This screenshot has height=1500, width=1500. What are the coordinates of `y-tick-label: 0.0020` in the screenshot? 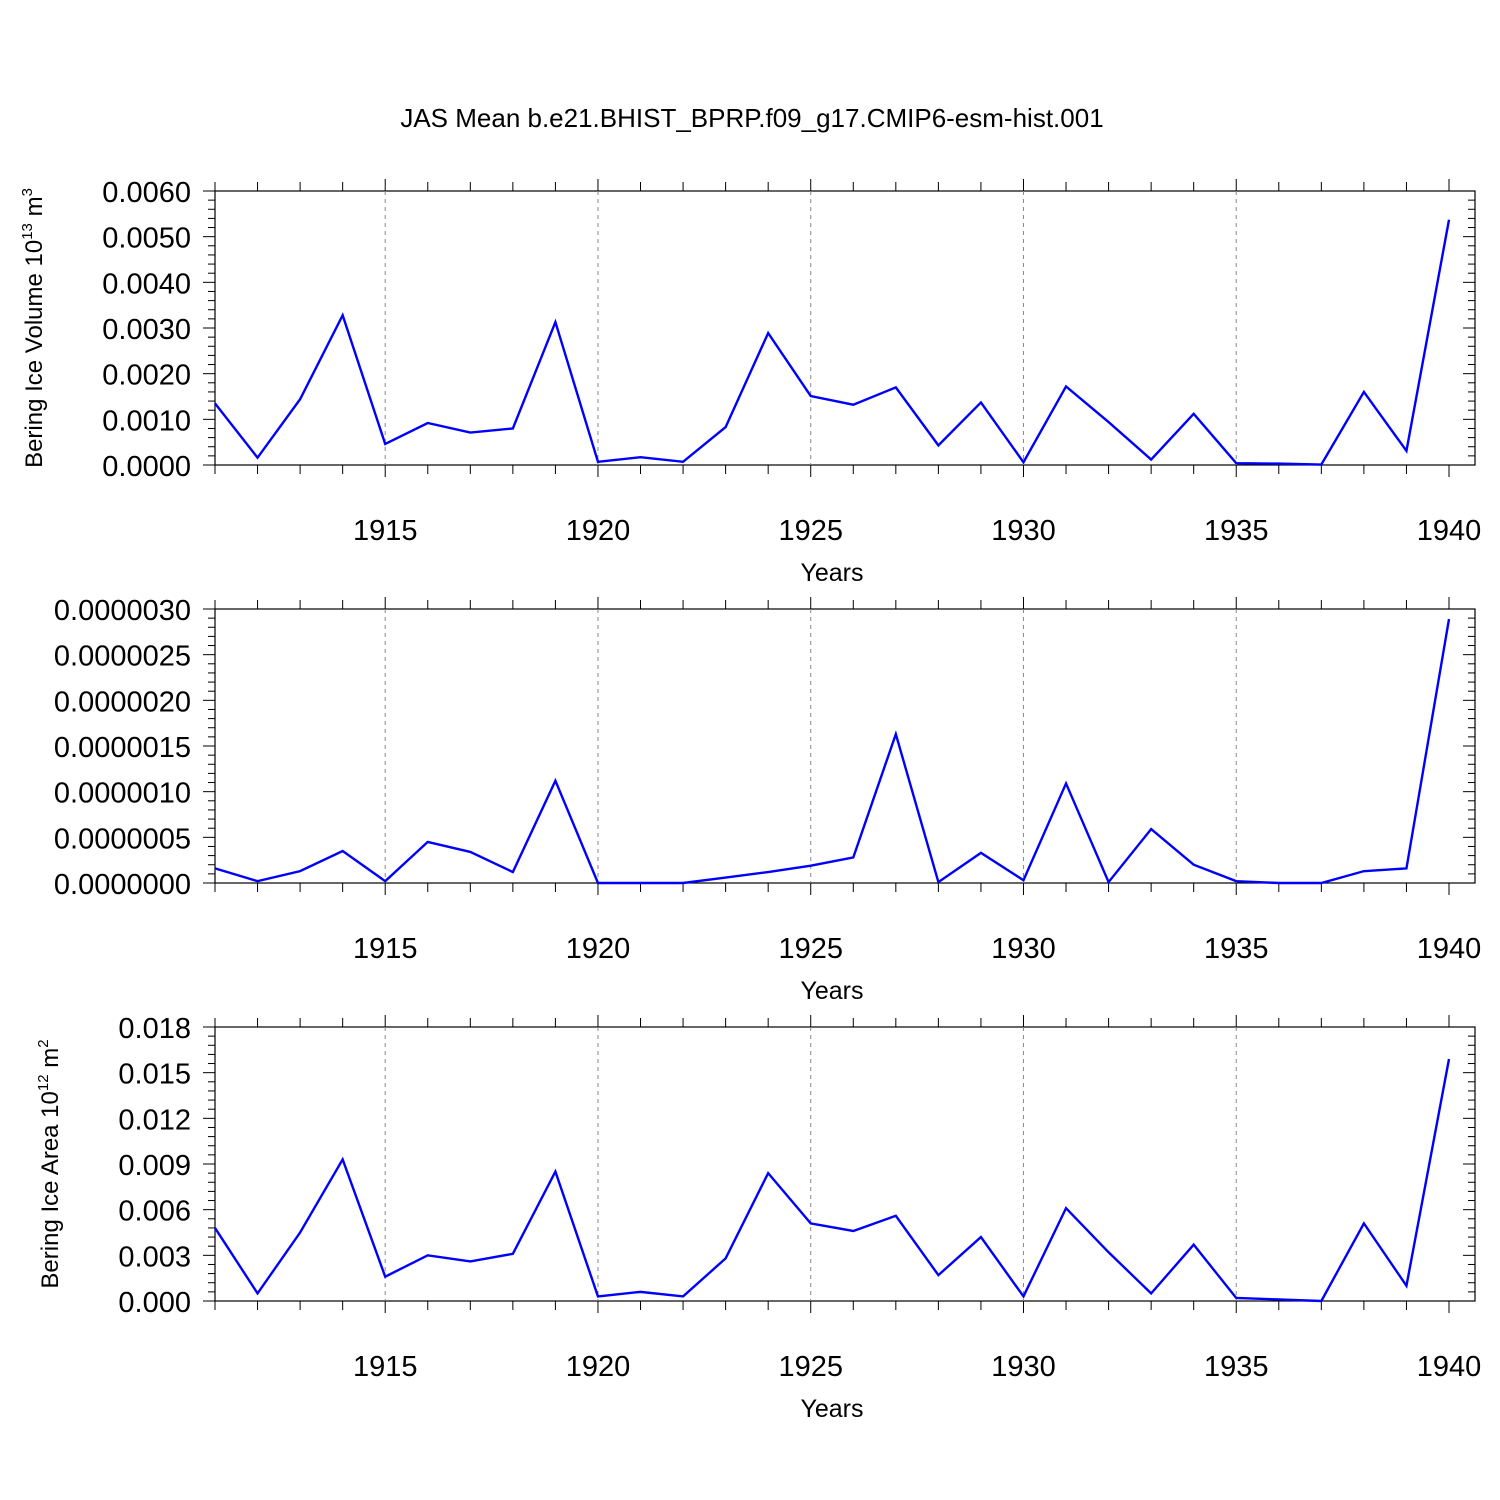 It's located at (146, 376).